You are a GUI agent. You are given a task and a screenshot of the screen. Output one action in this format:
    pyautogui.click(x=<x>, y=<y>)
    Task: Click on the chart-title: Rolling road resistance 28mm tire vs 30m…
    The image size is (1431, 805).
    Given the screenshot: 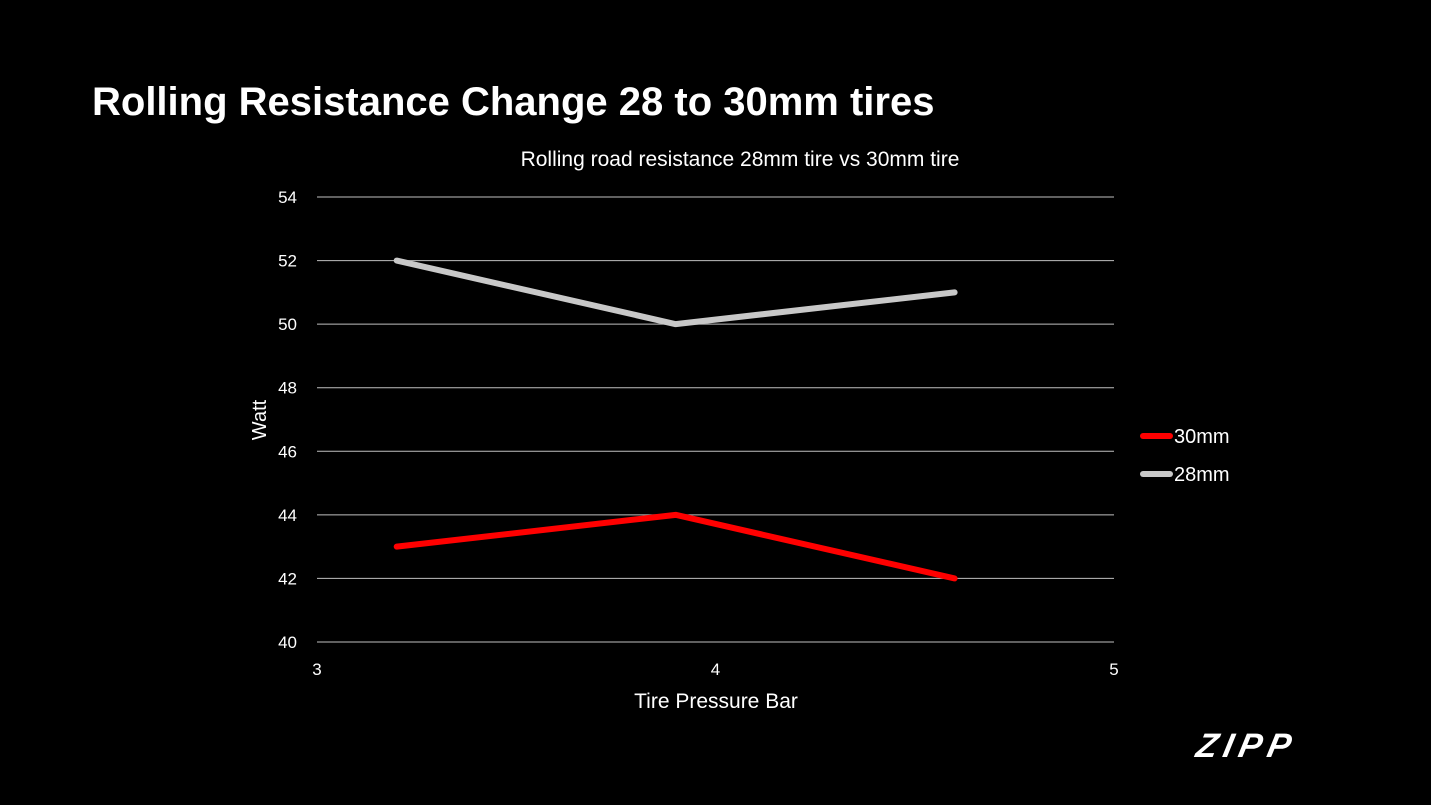 What is the action you would take?
    pyautogui.click(x=740, y=159)
    